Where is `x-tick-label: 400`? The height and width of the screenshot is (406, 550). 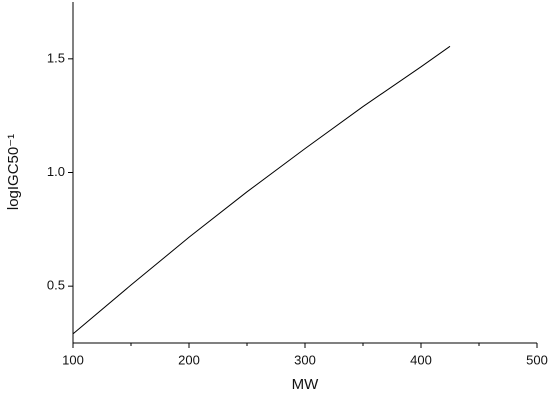
x-tick-label: 400 is located at coordinates (421, 359).